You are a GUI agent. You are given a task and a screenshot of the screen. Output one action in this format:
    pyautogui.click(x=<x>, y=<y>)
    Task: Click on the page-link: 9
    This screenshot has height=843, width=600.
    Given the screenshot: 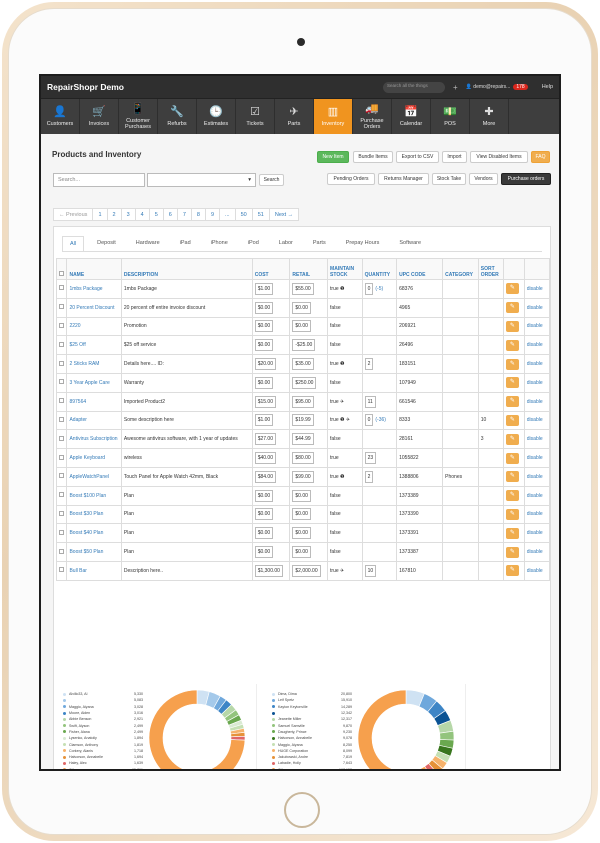 What is the action you would take?
    pyautogui.click(x=212, y=214)
    